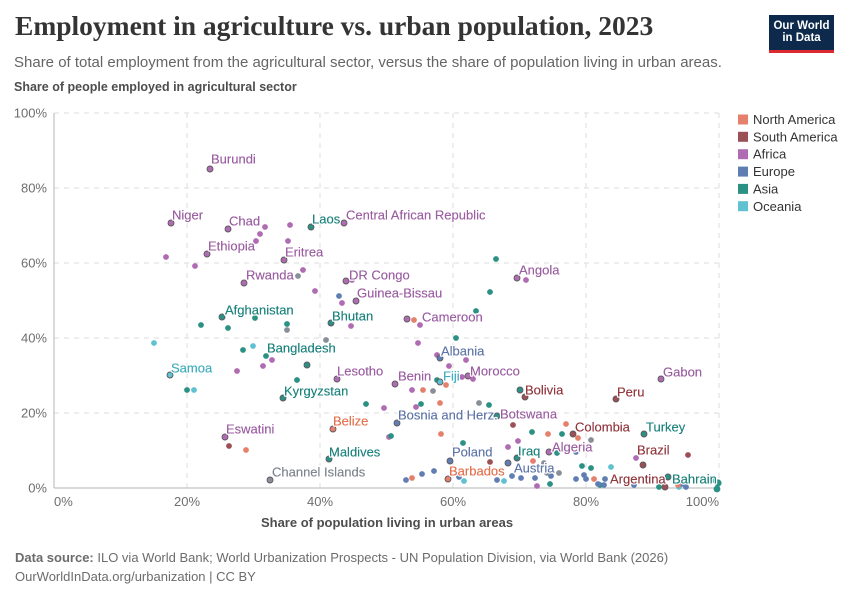  I want to click on svg-text: Fiji, so click(451, 376).